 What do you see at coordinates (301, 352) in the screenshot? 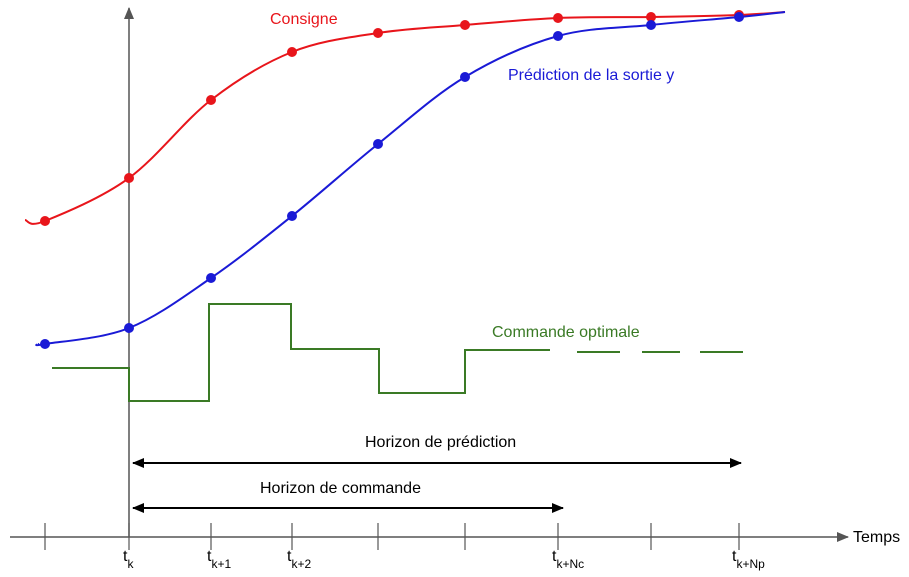
I see `command-steps` at bounding box center [301, 352].